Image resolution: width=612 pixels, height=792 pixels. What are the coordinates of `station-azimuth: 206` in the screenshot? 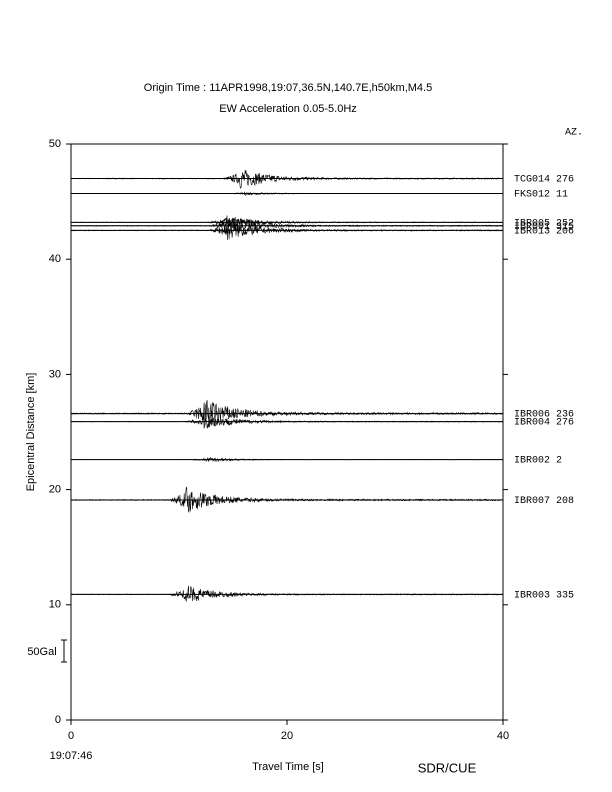 It's located at (565, 231).